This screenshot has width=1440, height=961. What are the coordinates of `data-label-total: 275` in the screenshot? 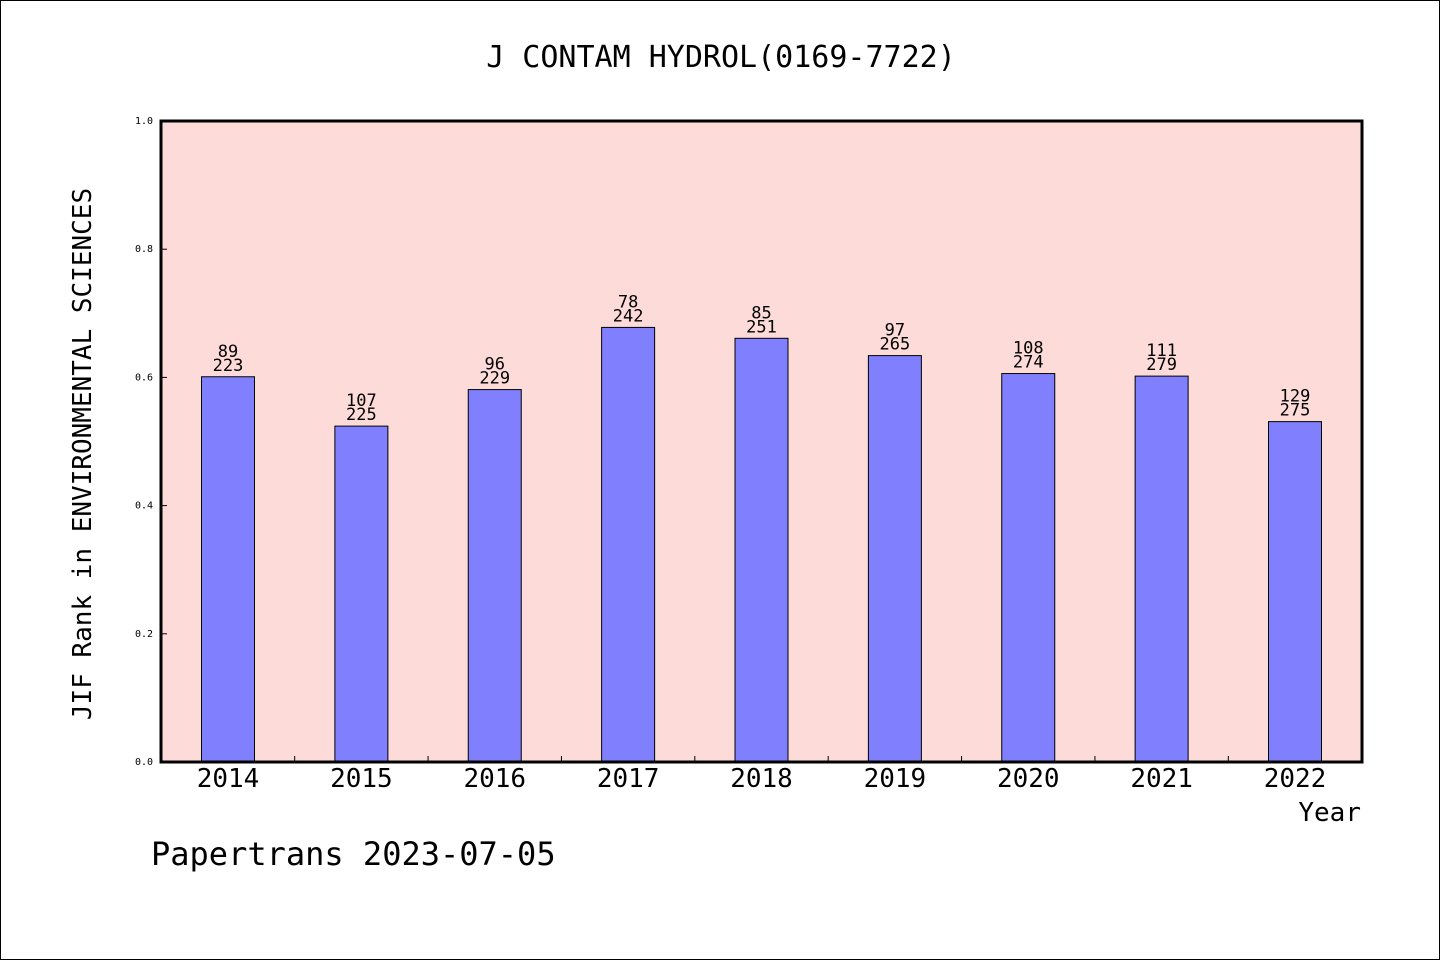 It's located at (1295, 411).